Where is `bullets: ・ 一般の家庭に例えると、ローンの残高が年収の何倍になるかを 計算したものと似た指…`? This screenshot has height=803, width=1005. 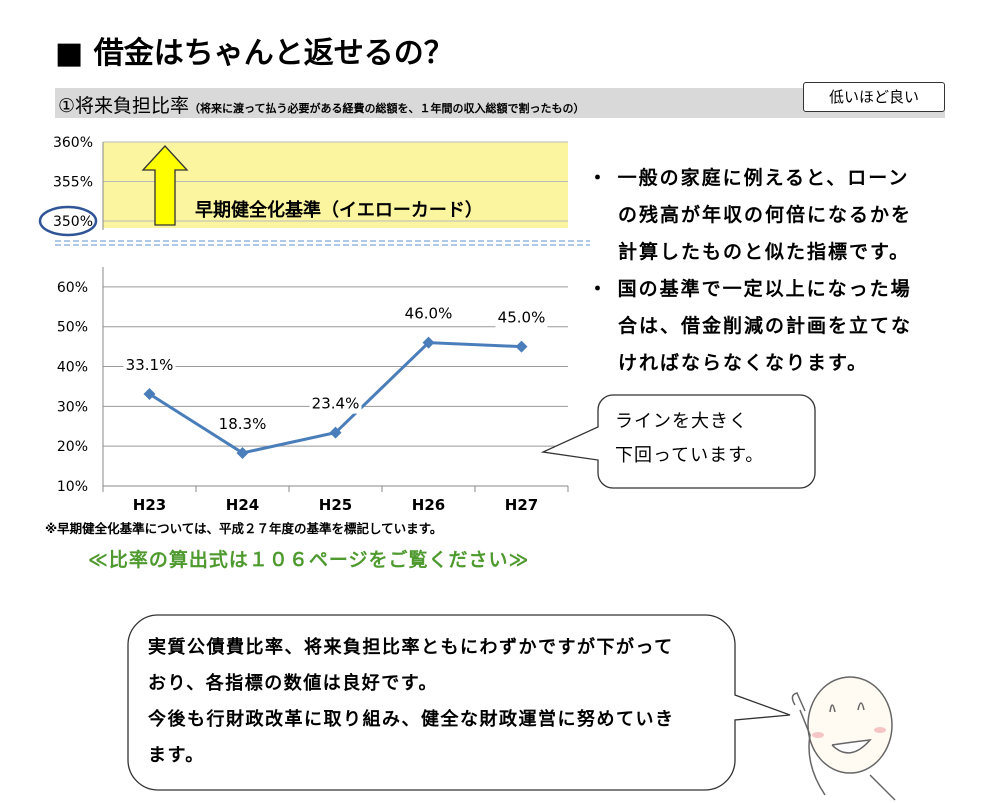 bullets: ・ 一般の家庭に例えると、ローンの残高が年収の何倍になるかを 計算したものと似た指… is located at coordinates (750, 271).